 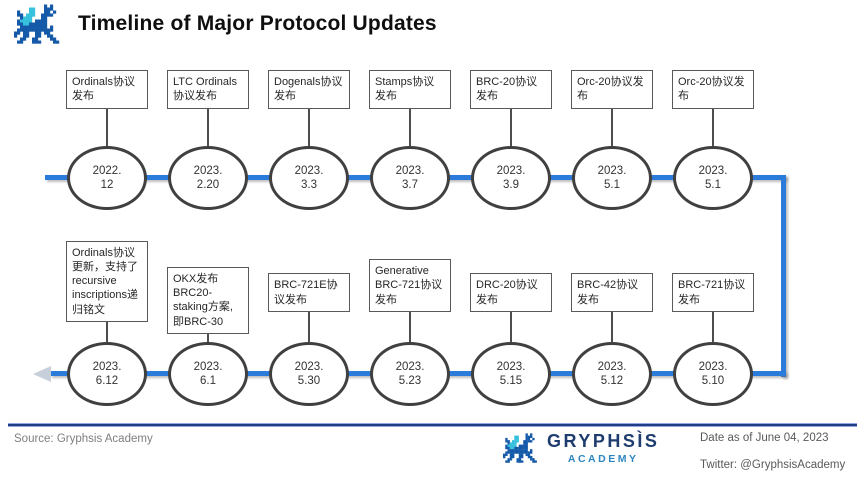 I want to click on date-node: 2023. 5.30, so click(x=309, y=374).